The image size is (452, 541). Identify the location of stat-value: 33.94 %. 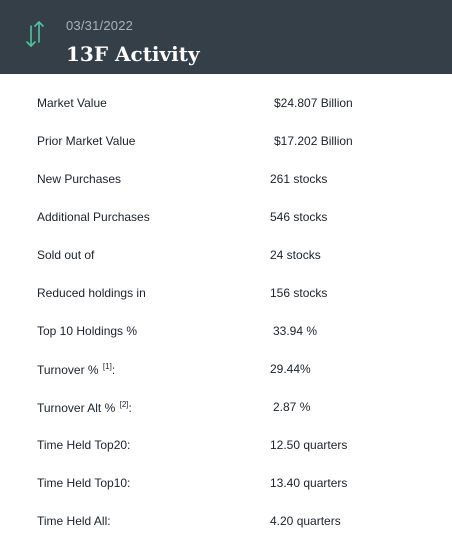
(295, 331).